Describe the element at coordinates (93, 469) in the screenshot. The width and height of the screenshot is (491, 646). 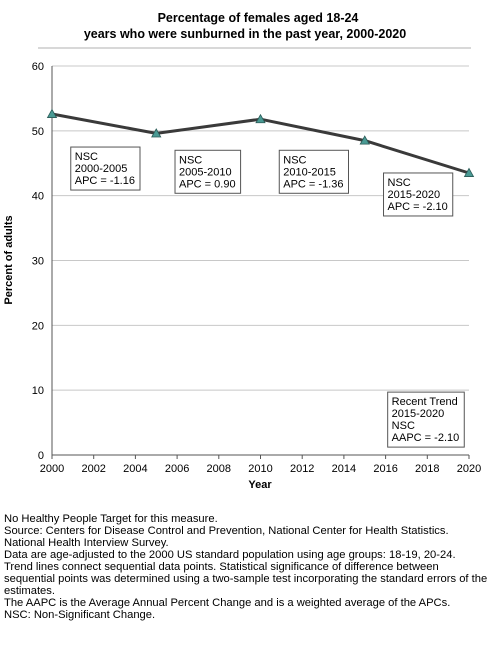
I see `x-tick-label-2002: 2002` at that location.